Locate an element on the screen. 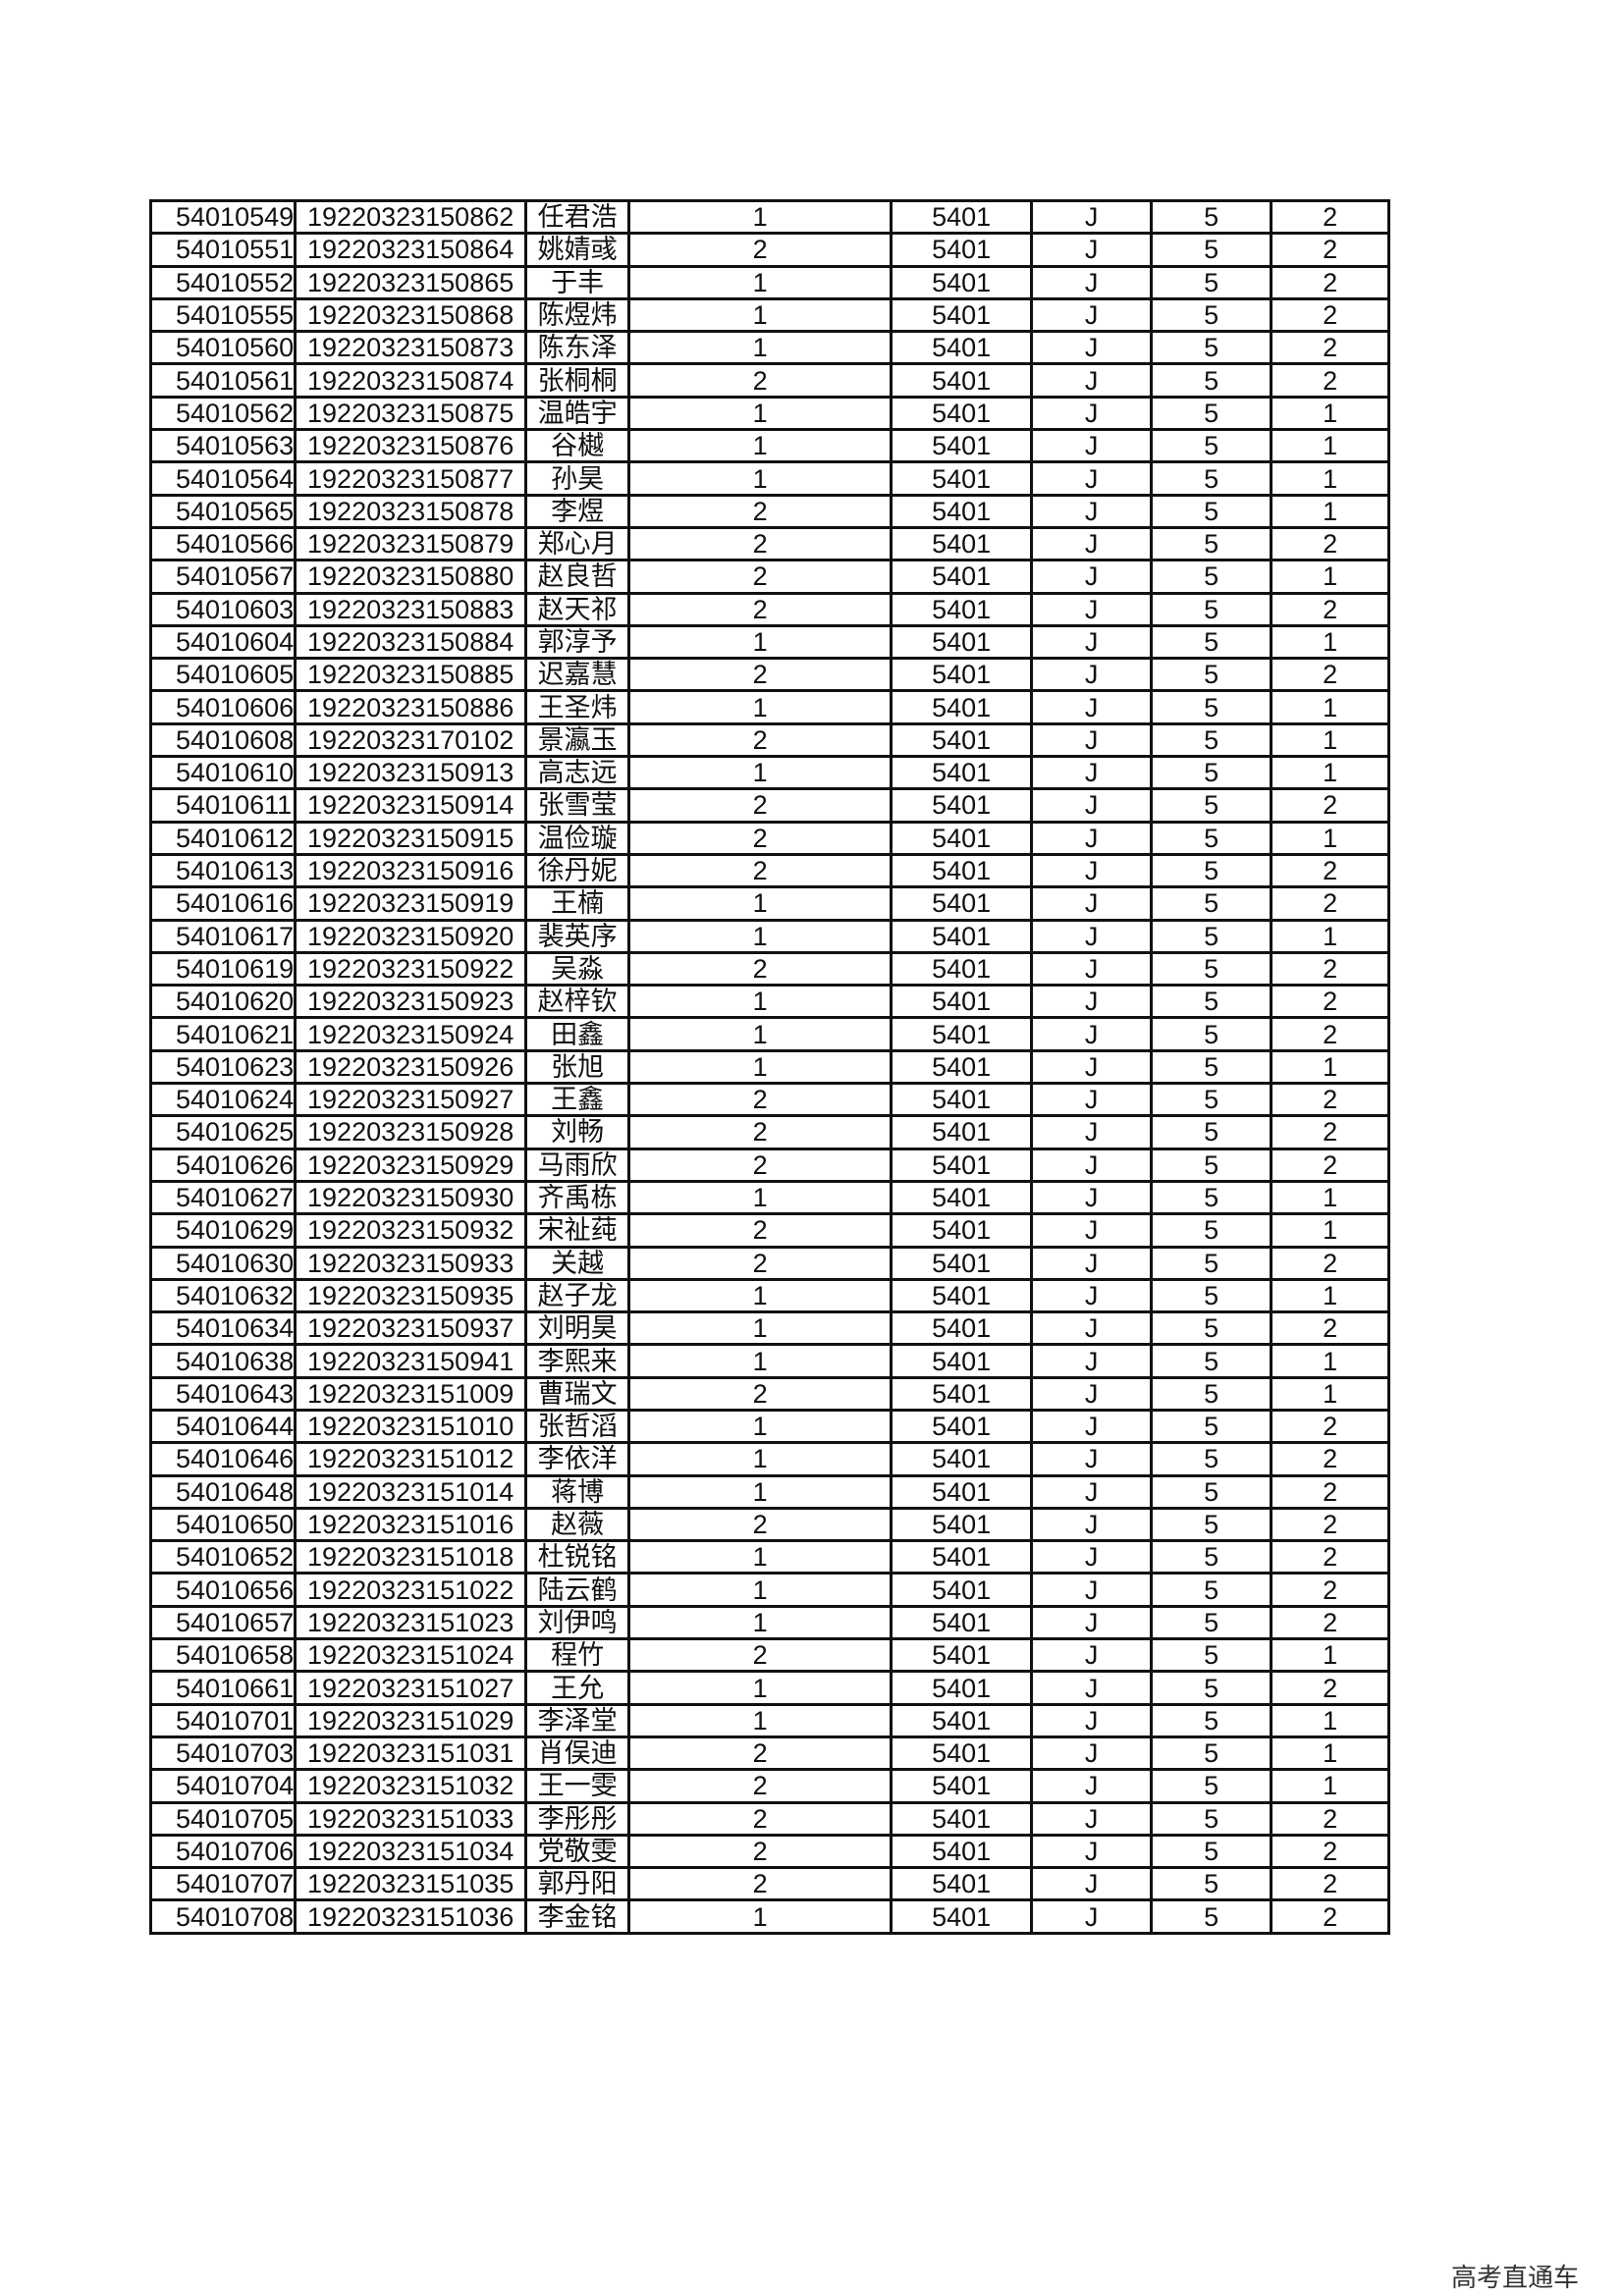  table-row: 54010610 19220323150913 高志远 1 5401 J 5 1 is located at coordinates (769, 773).